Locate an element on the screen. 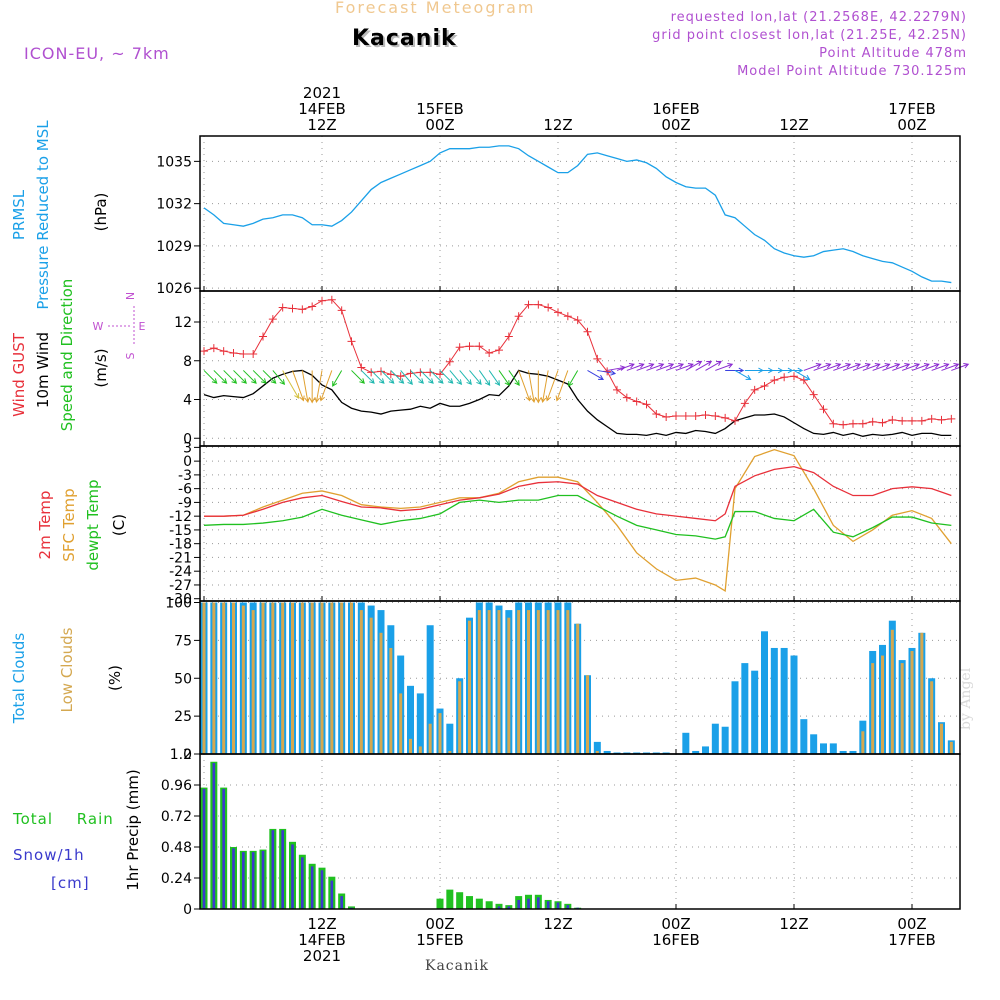 This screenshot has height=1000, width=1000. top-time-label-0-2: 12Z is located at coordinates (321, 125).